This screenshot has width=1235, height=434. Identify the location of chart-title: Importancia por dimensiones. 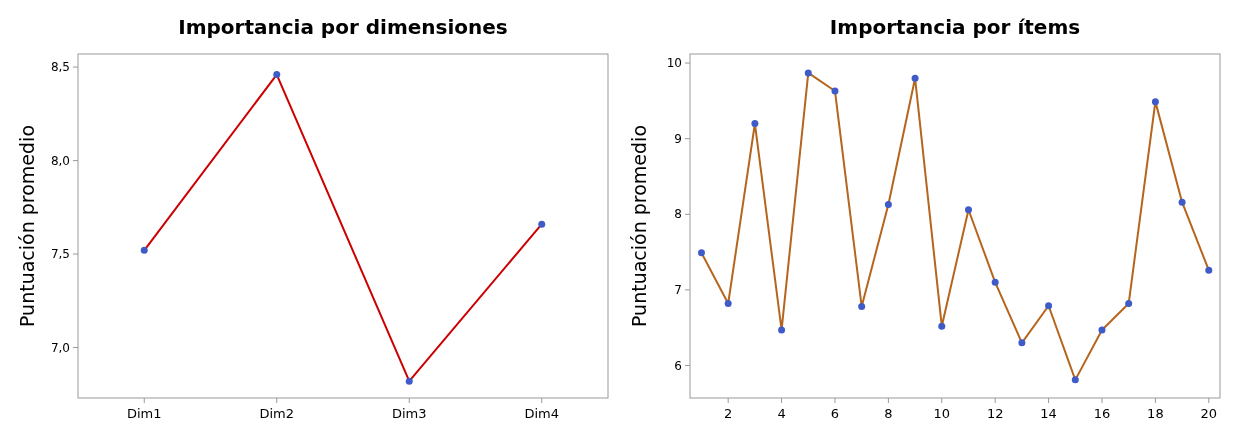
(343, 27).